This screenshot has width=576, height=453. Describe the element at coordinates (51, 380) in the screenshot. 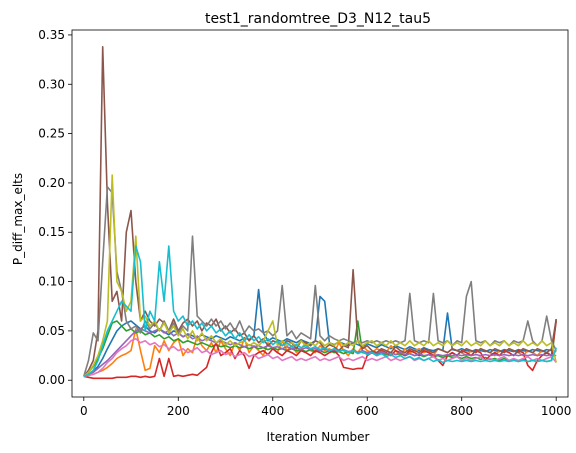

I see `y-tick-label: 0.00` at that location.